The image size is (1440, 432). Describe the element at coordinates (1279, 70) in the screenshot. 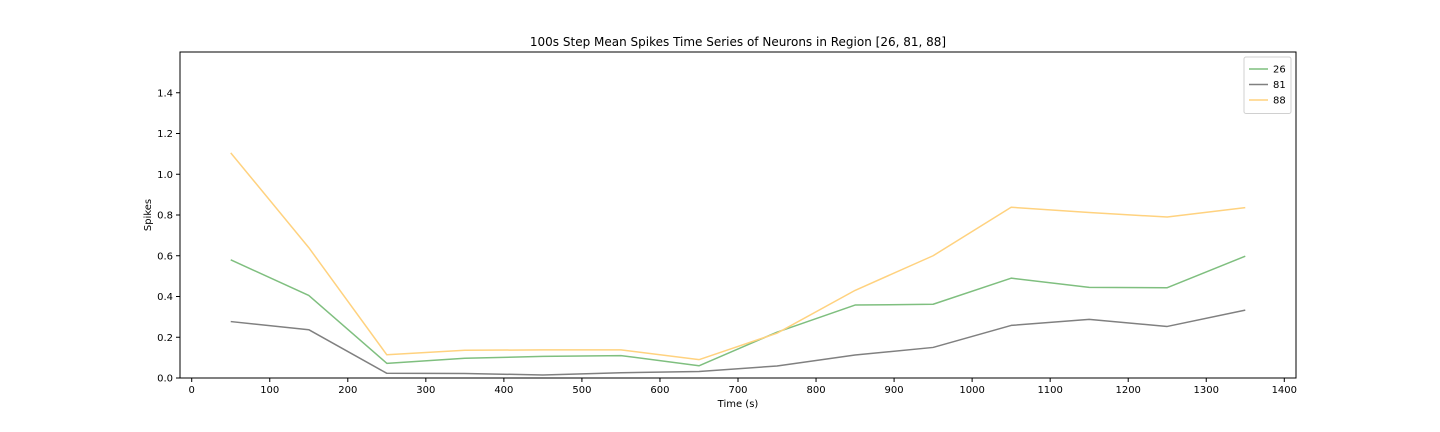

I see `legend-label-26: 26` at that location.